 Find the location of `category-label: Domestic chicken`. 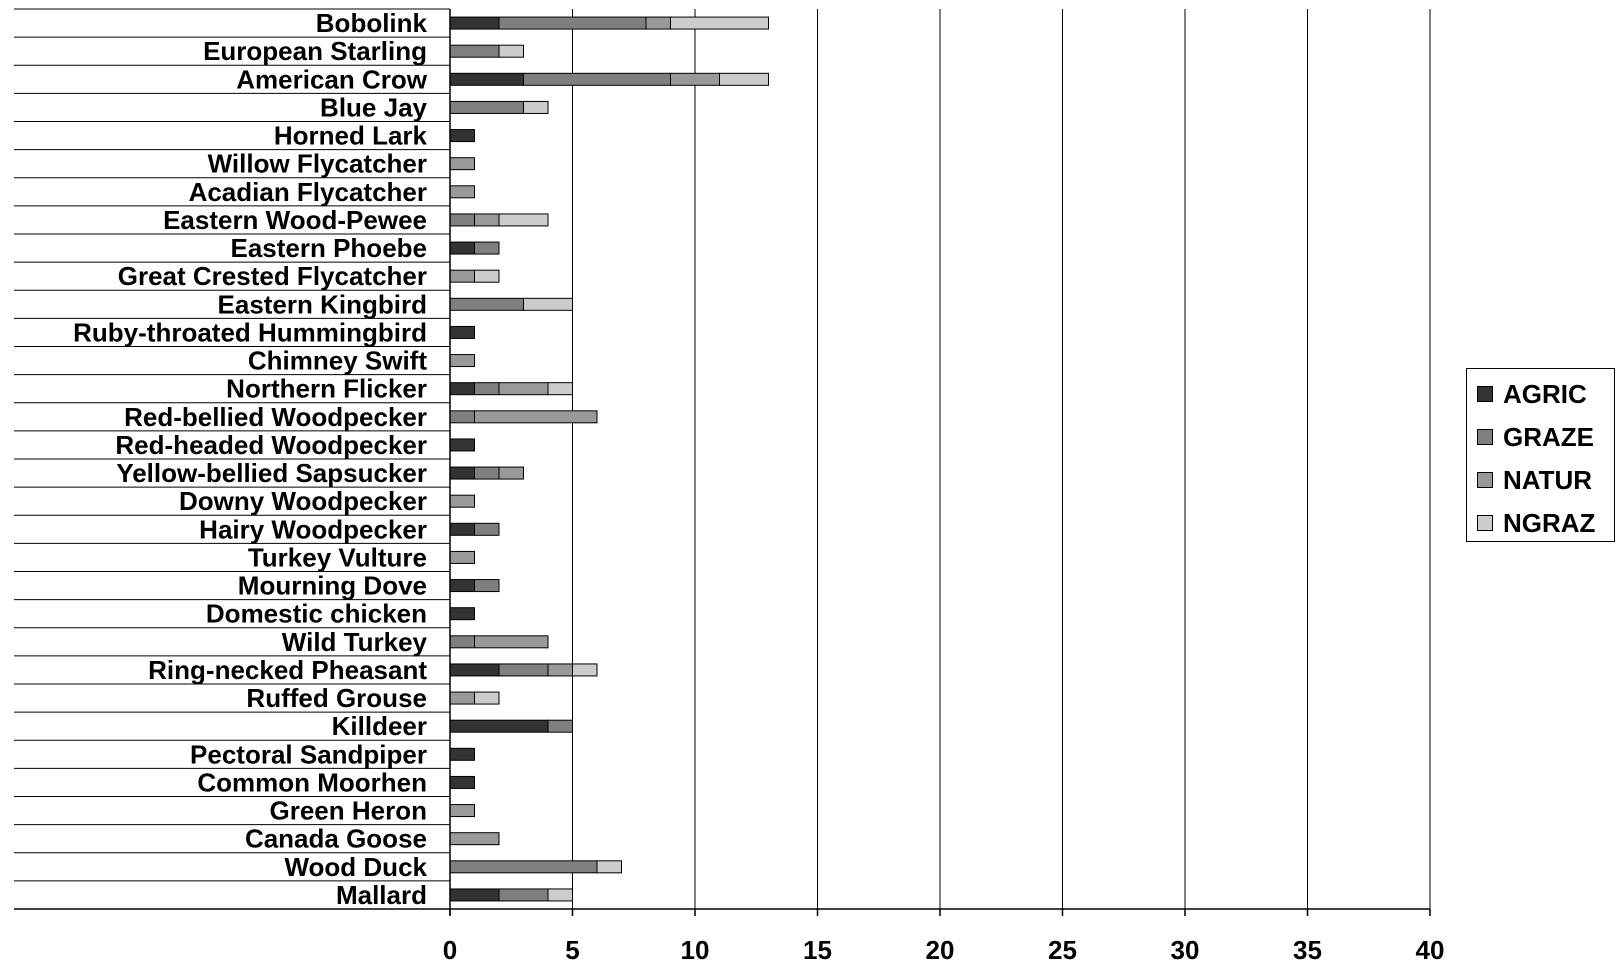

category-label: Domestic chicken is located at coordinates (316, 614).